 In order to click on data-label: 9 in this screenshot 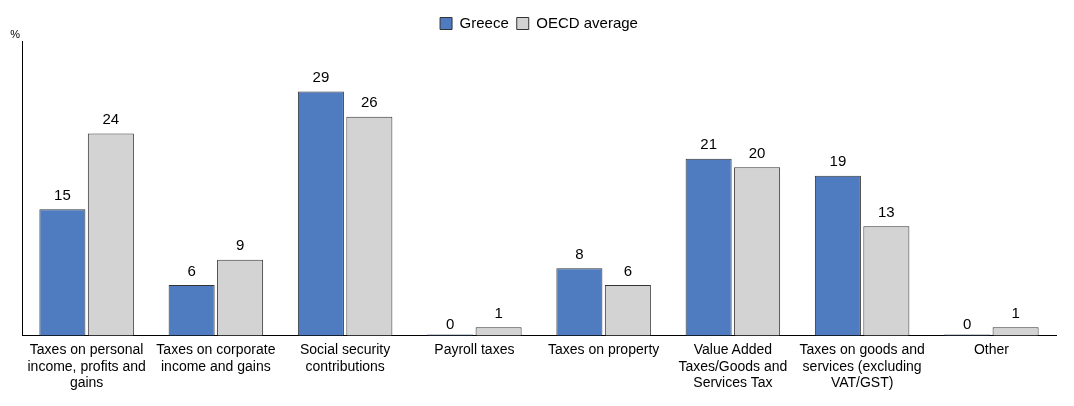, I will do `click(240, 245)`.